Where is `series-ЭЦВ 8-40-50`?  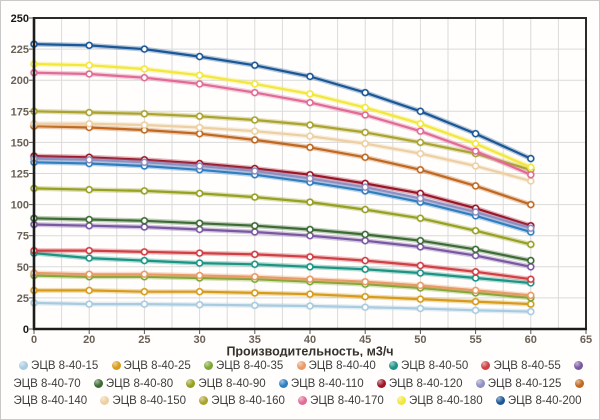 series-ЭЦВ 8-40-50 is located at coordinates (282, 268).